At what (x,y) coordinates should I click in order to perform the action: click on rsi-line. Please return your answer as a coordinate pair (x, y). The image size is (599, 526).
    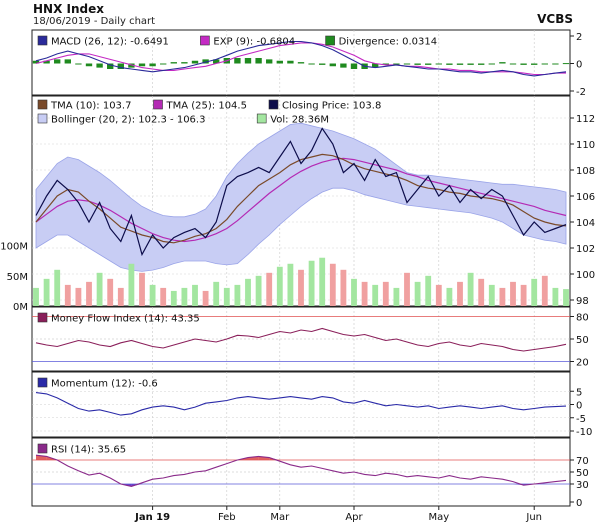
    Looking at the image, I should click on (301, 470).